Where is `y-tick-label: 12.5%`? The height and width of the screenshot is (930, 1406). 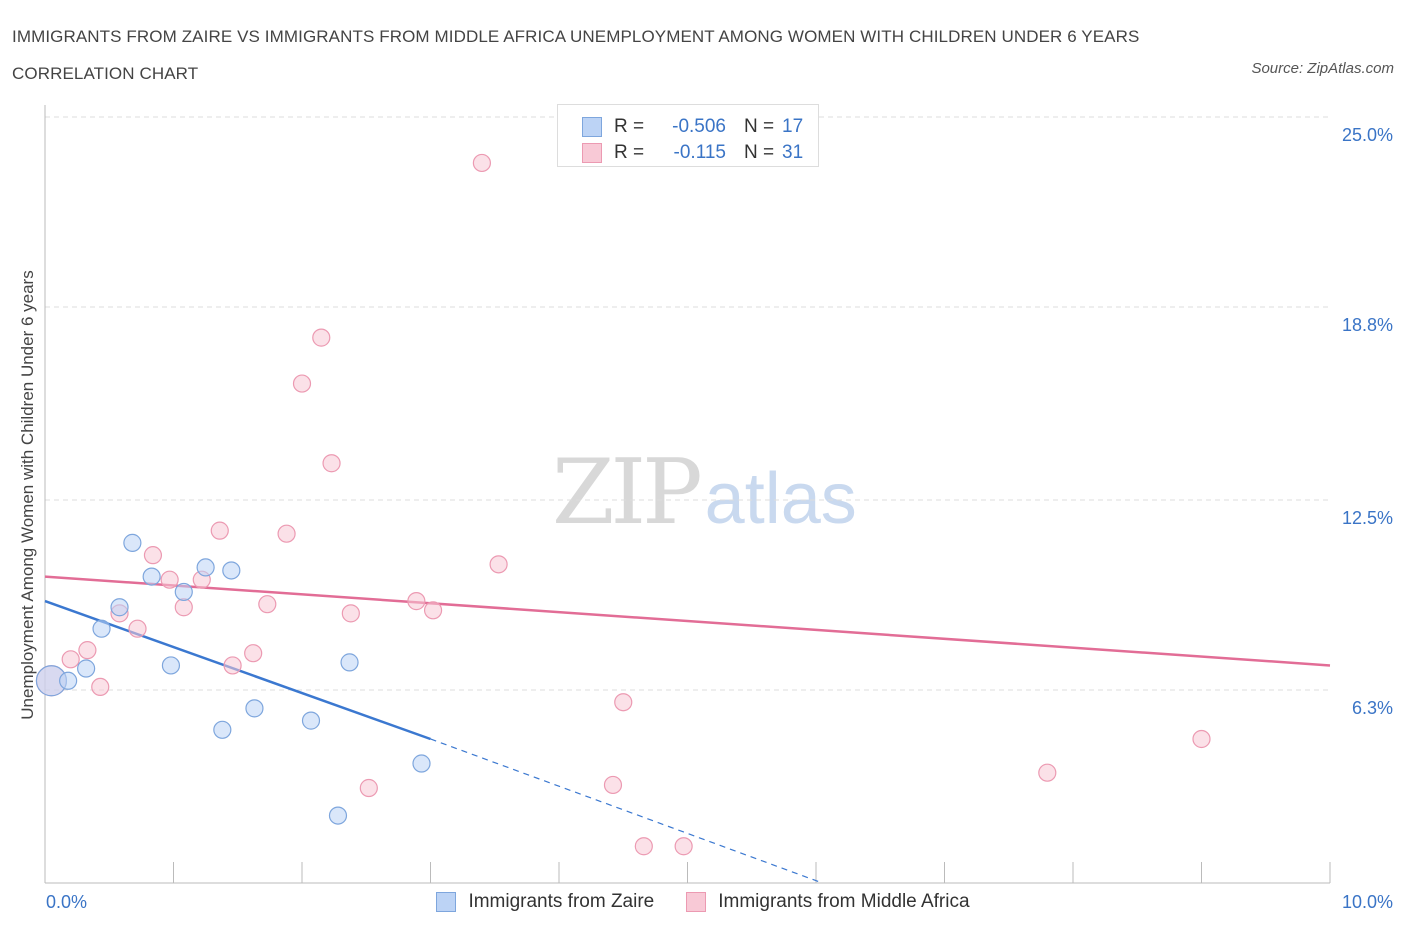
y-tick-label: 12.5% is located at coordinates (1367, 518).